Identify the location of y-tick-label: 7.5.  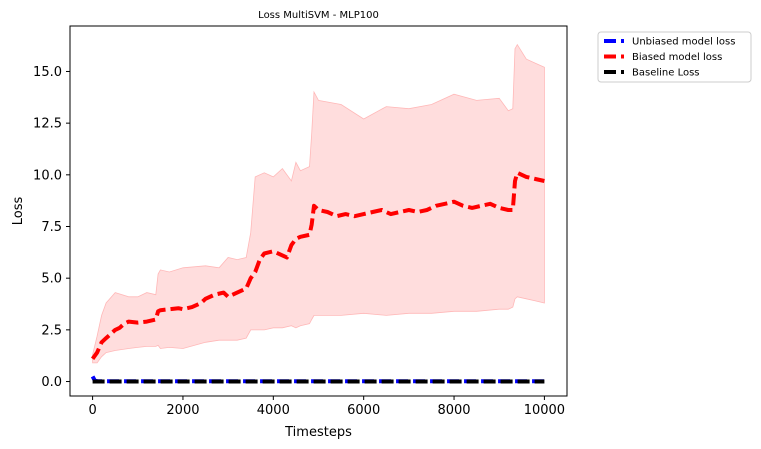
(51, 227).